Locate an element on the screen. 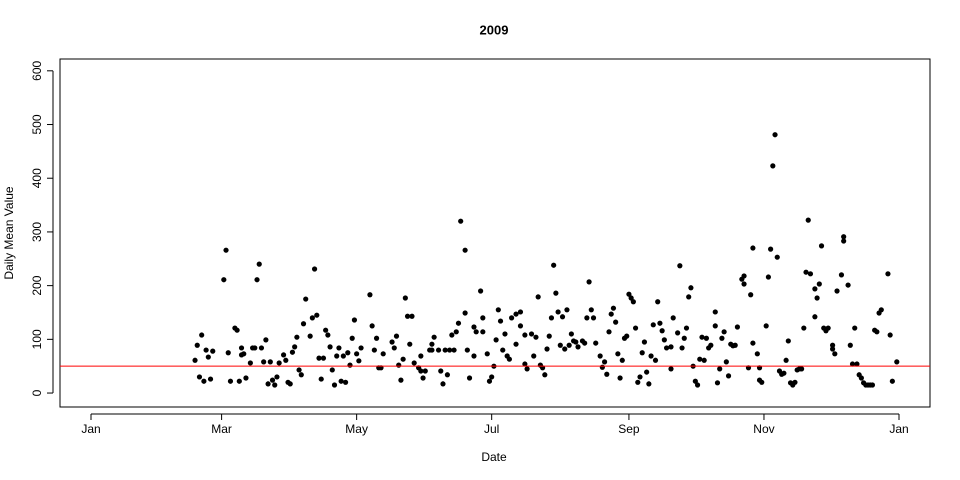  y-axis-label: Daily Mean Value is located at coordinates (9, 232).